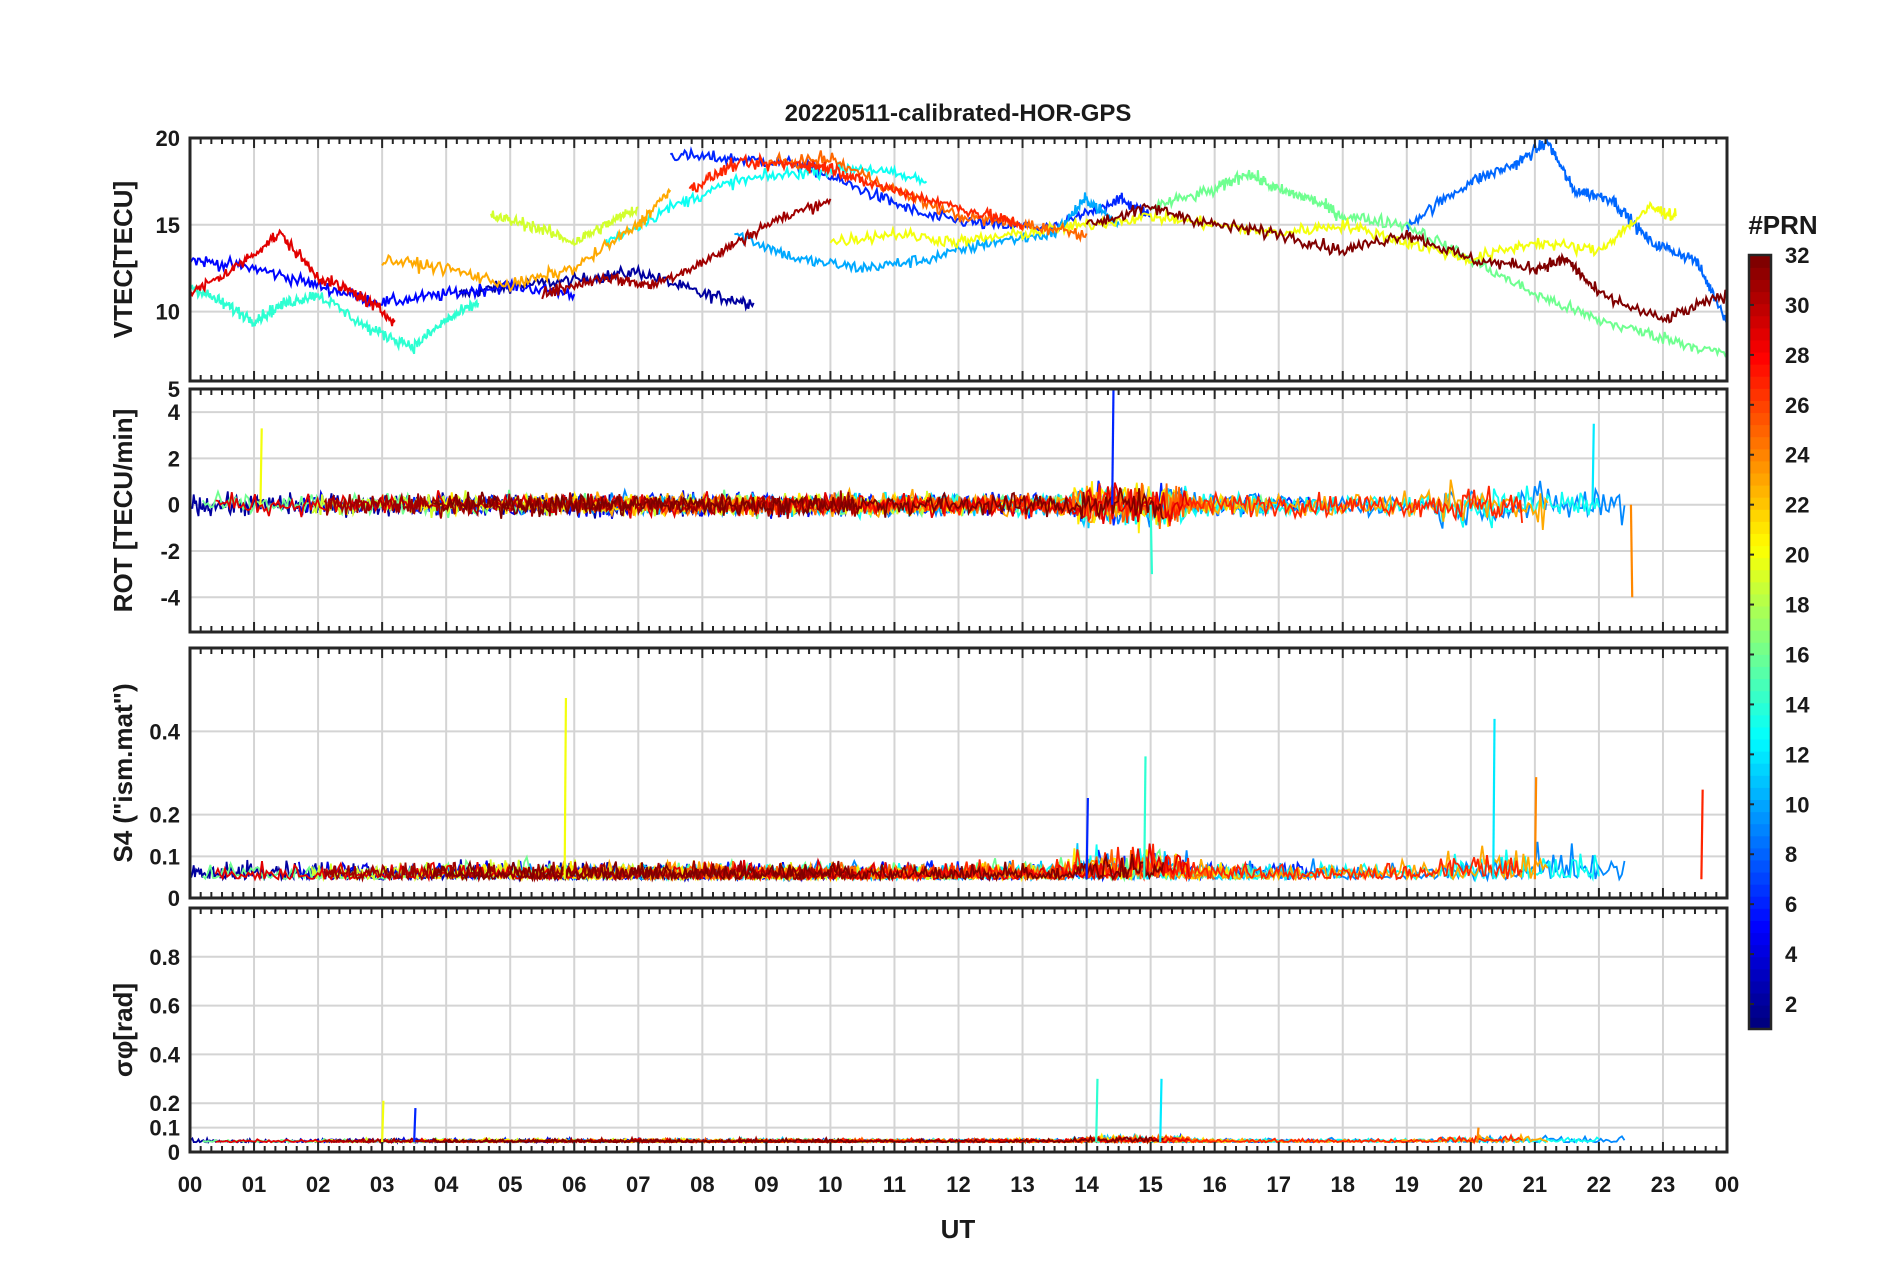 This screenshot has height=1272, width=1902. What do you see at coordinates (1214, 1184) in the screenshot?
I see `x-tick-label: 16` at bounding box center [1214, 1184].